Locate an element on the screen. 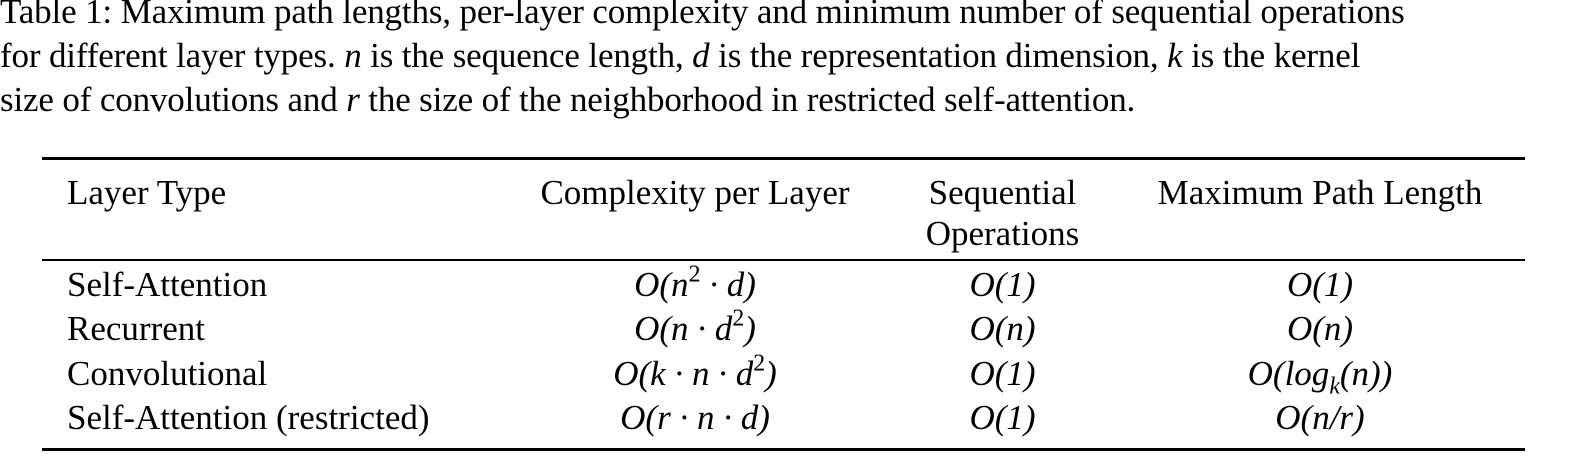 This screenshot has height=457, width=1587. caption-text: size of convolutions and is located at coordinates (173, 99).